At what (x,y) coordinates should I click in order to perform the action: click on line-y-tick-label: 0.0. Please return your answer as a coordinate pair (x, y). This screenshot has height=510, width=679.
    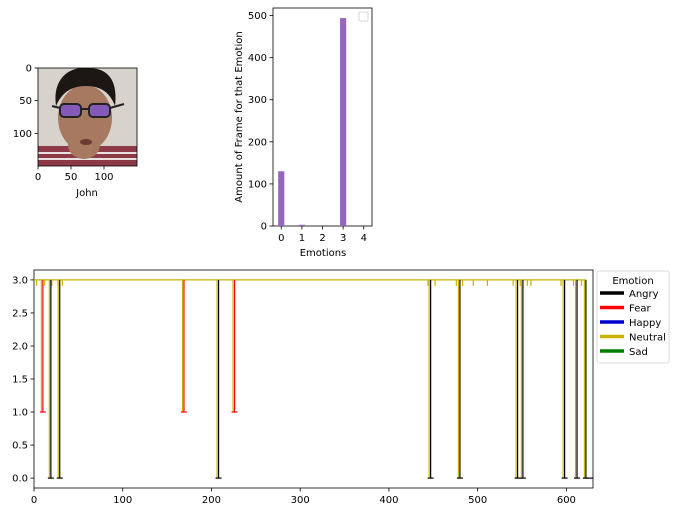
    Looking at the image, I should click on (20, 479).